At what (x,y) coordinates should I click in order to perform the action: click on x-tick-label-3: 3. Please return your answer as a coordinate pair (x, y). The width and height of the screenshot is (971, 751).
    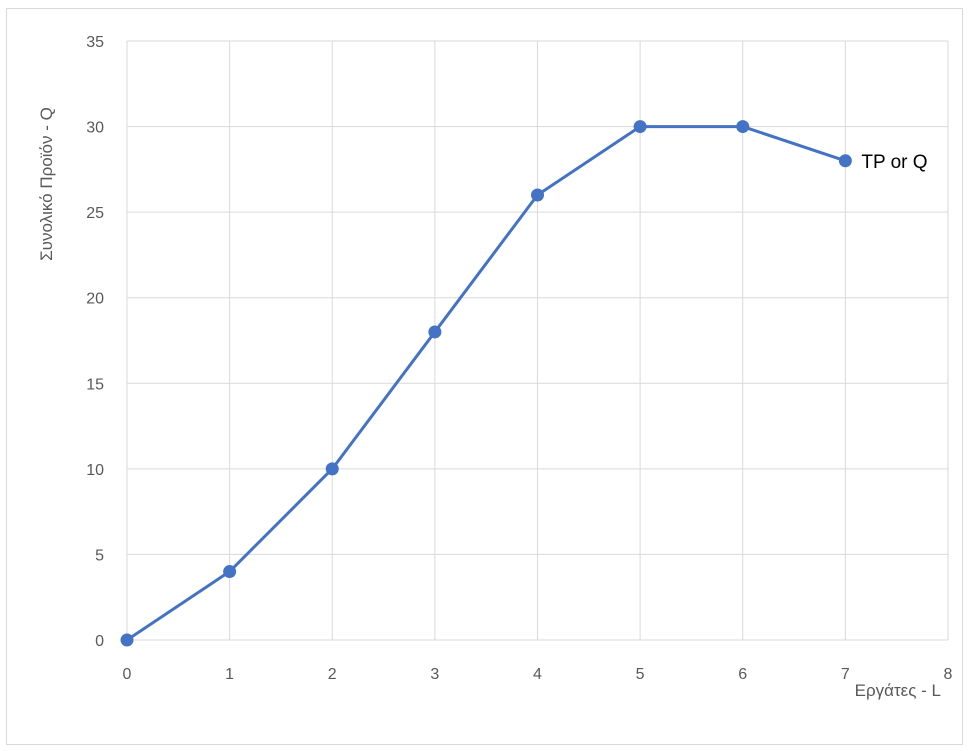
    Looking at the image, I should click on (434, 674).